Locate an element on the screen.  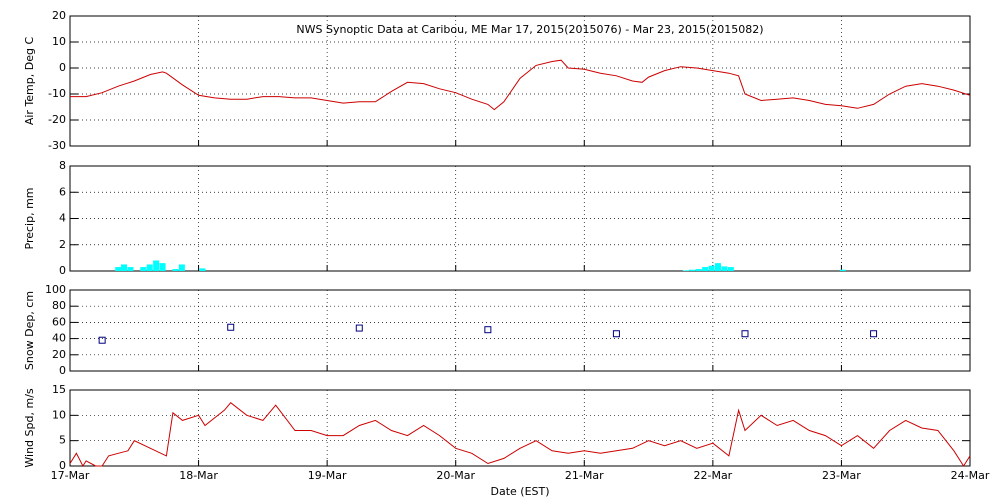
x-tick-label: 24-Mar is located at coordinates (970, 475).